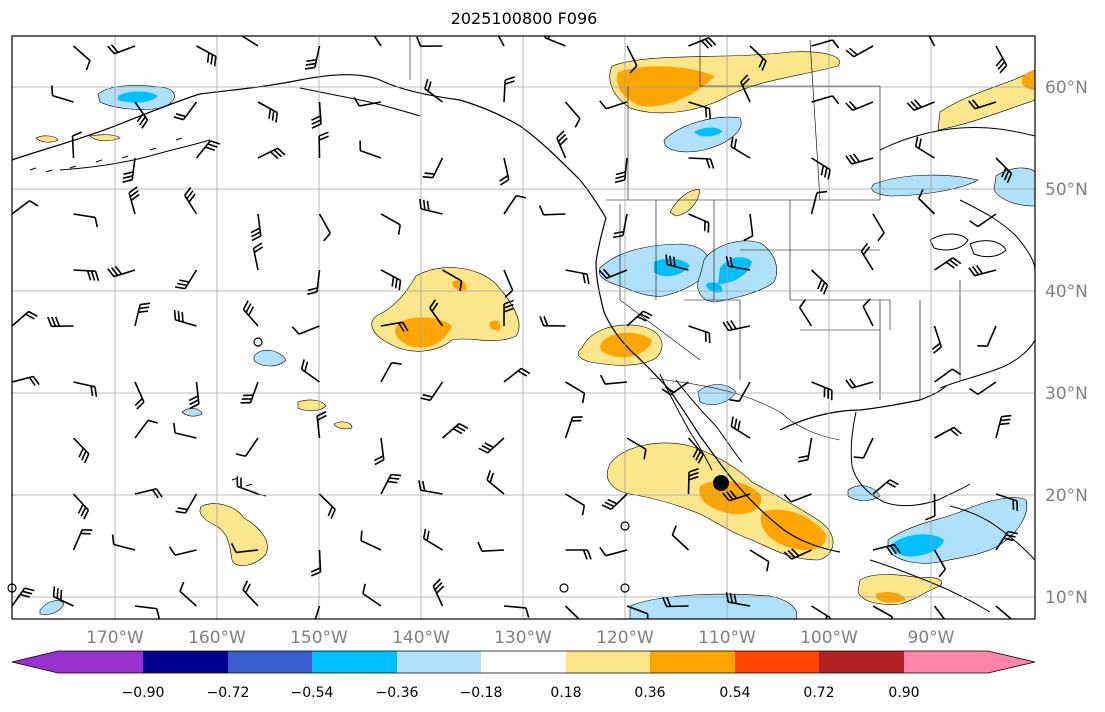 This screenshot has width=1105, height=712. What do you see at coordinates (649, 693) in the screenshot?
I see `colorbar-tick-label: 0.36` at bounding box center [649, 693].